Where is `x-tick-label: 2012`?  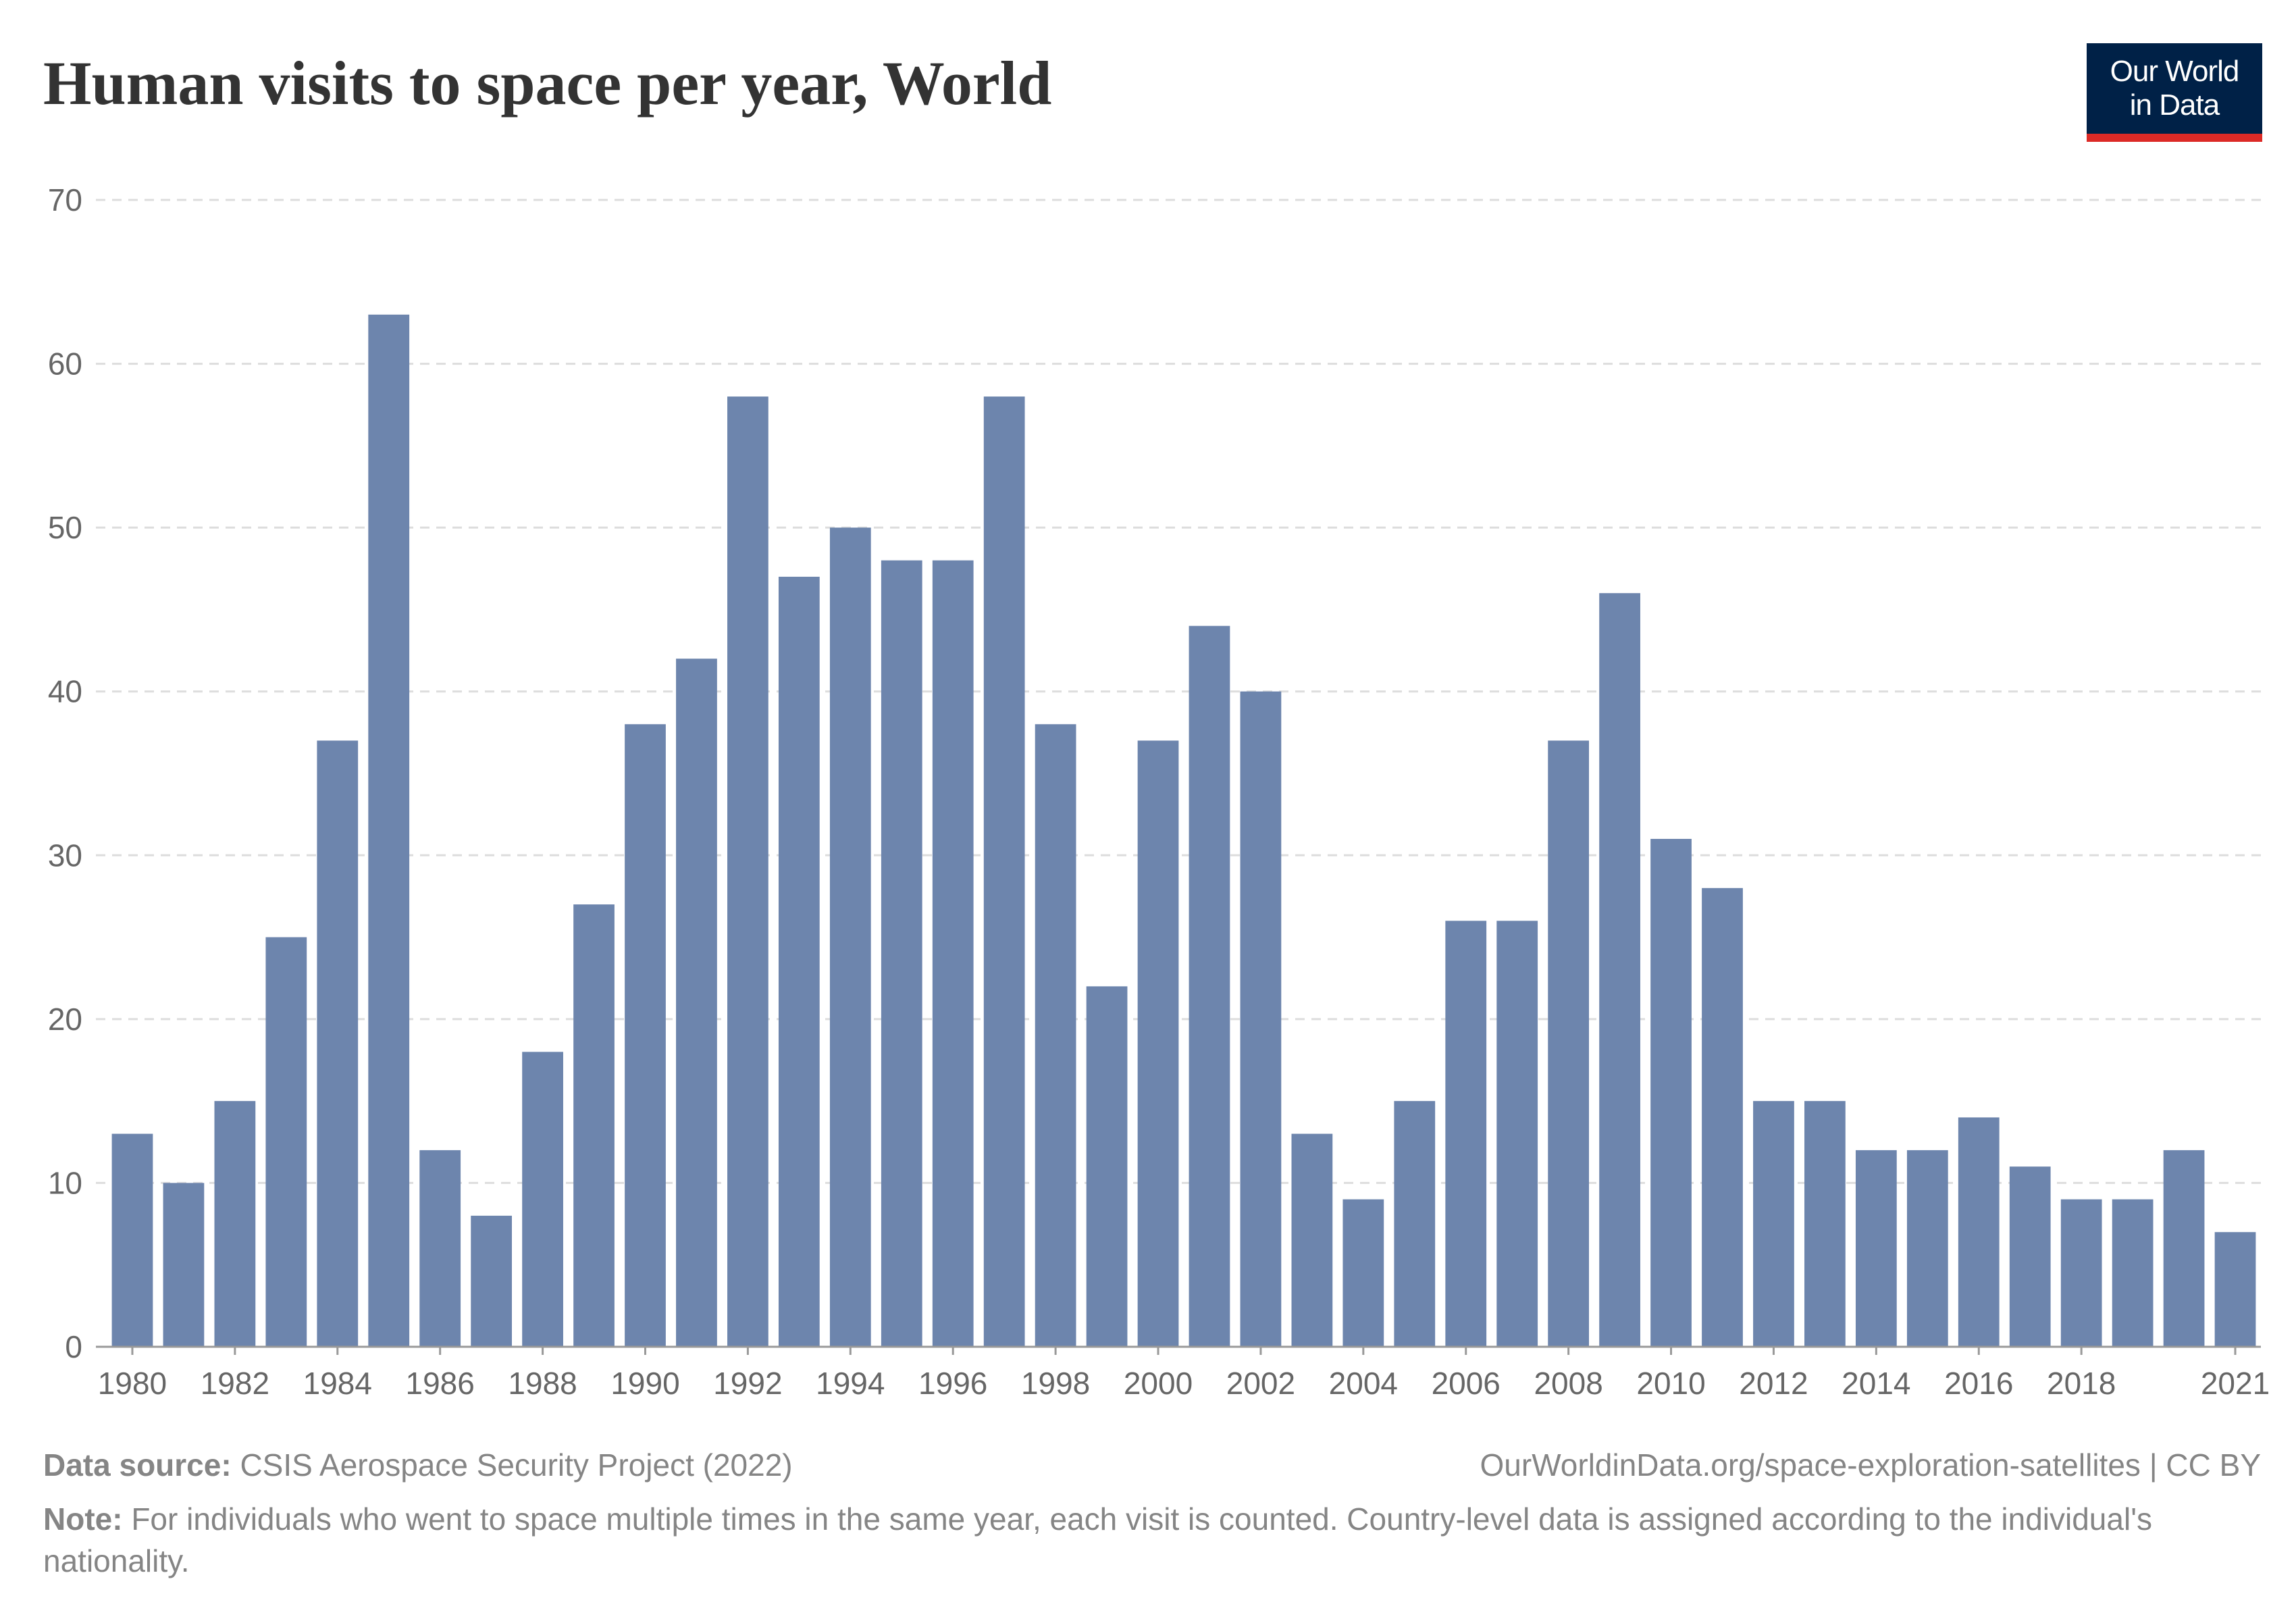
x-tick-label: 2012 is located at coordinates (1773, 1383).